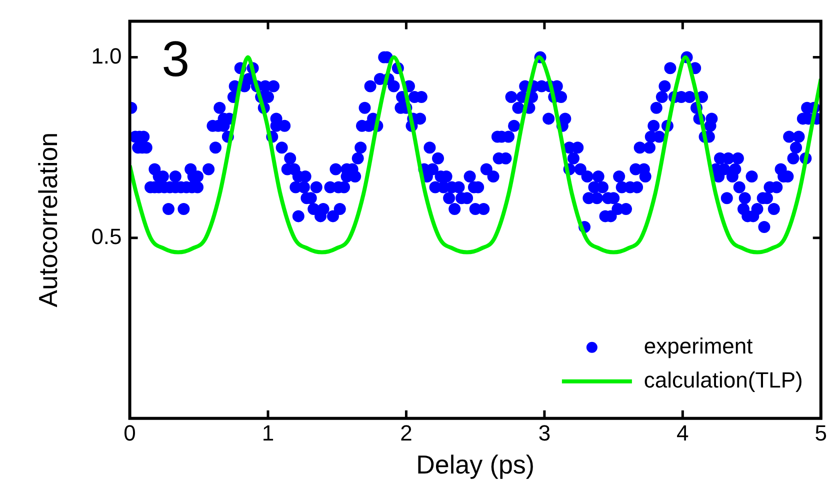 The image size is (830, 496). What do you see at coordinates (176, 58) in the screenshot?
I see `annotation: 3` at bounding box center [176, 58].